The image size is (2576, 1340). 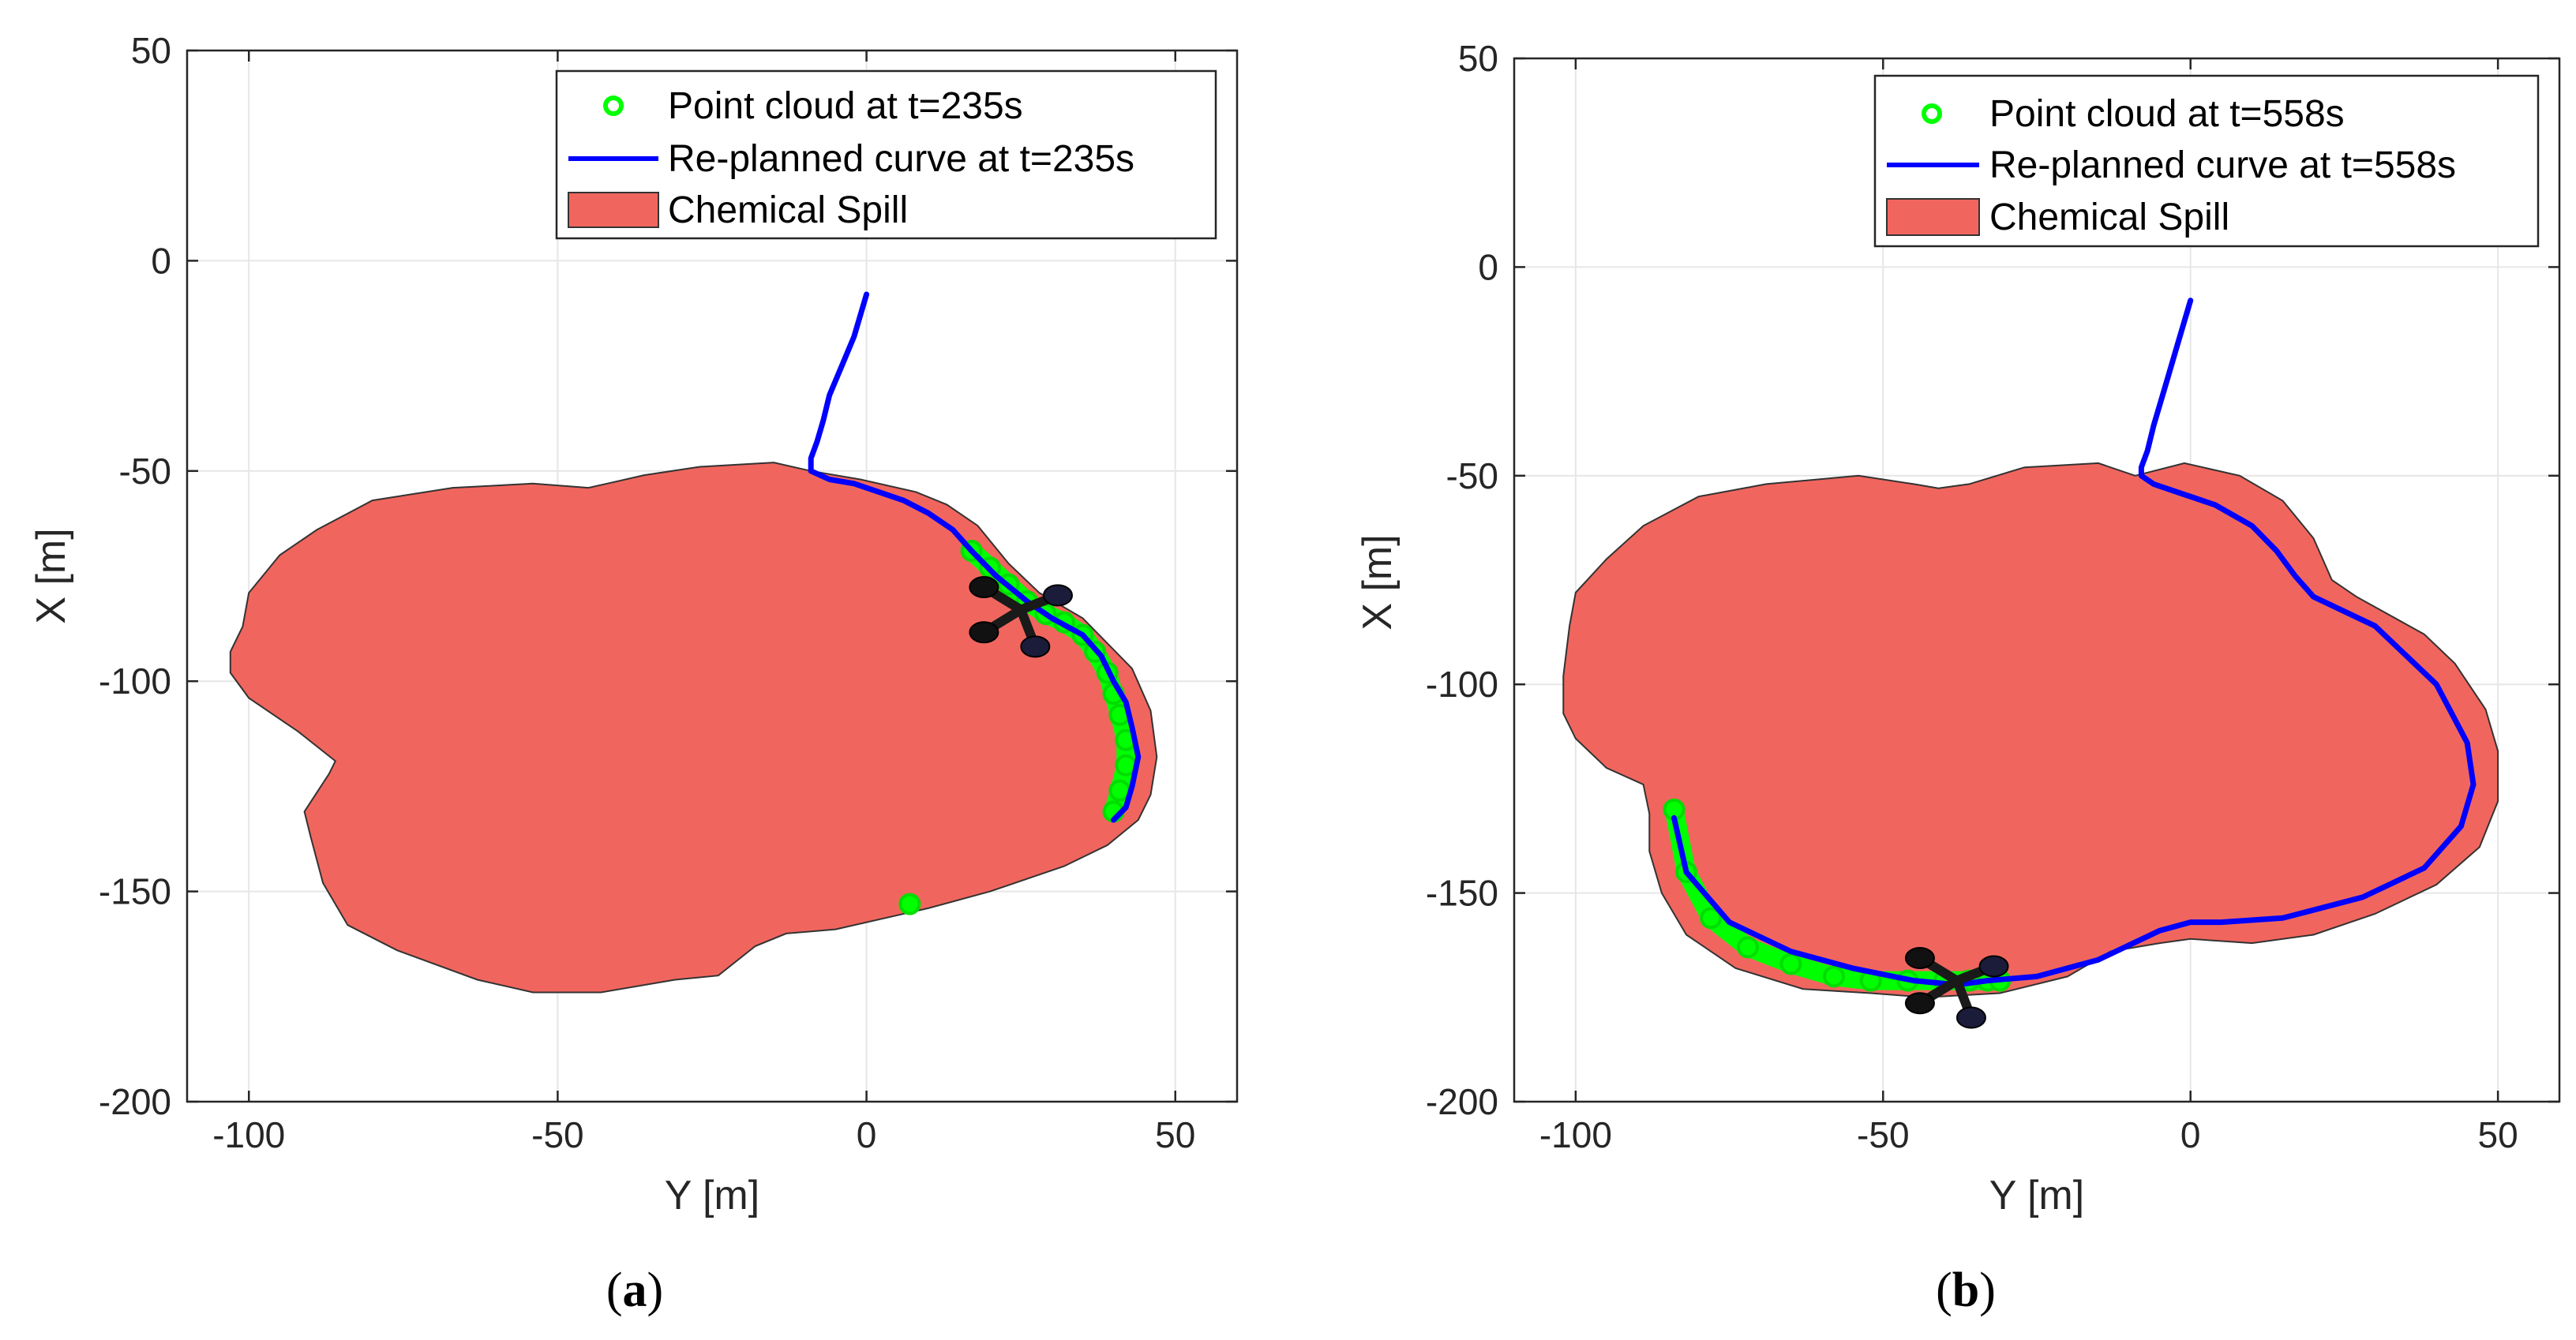 I want to click on point-cloud, so click(x=1837, y=895).